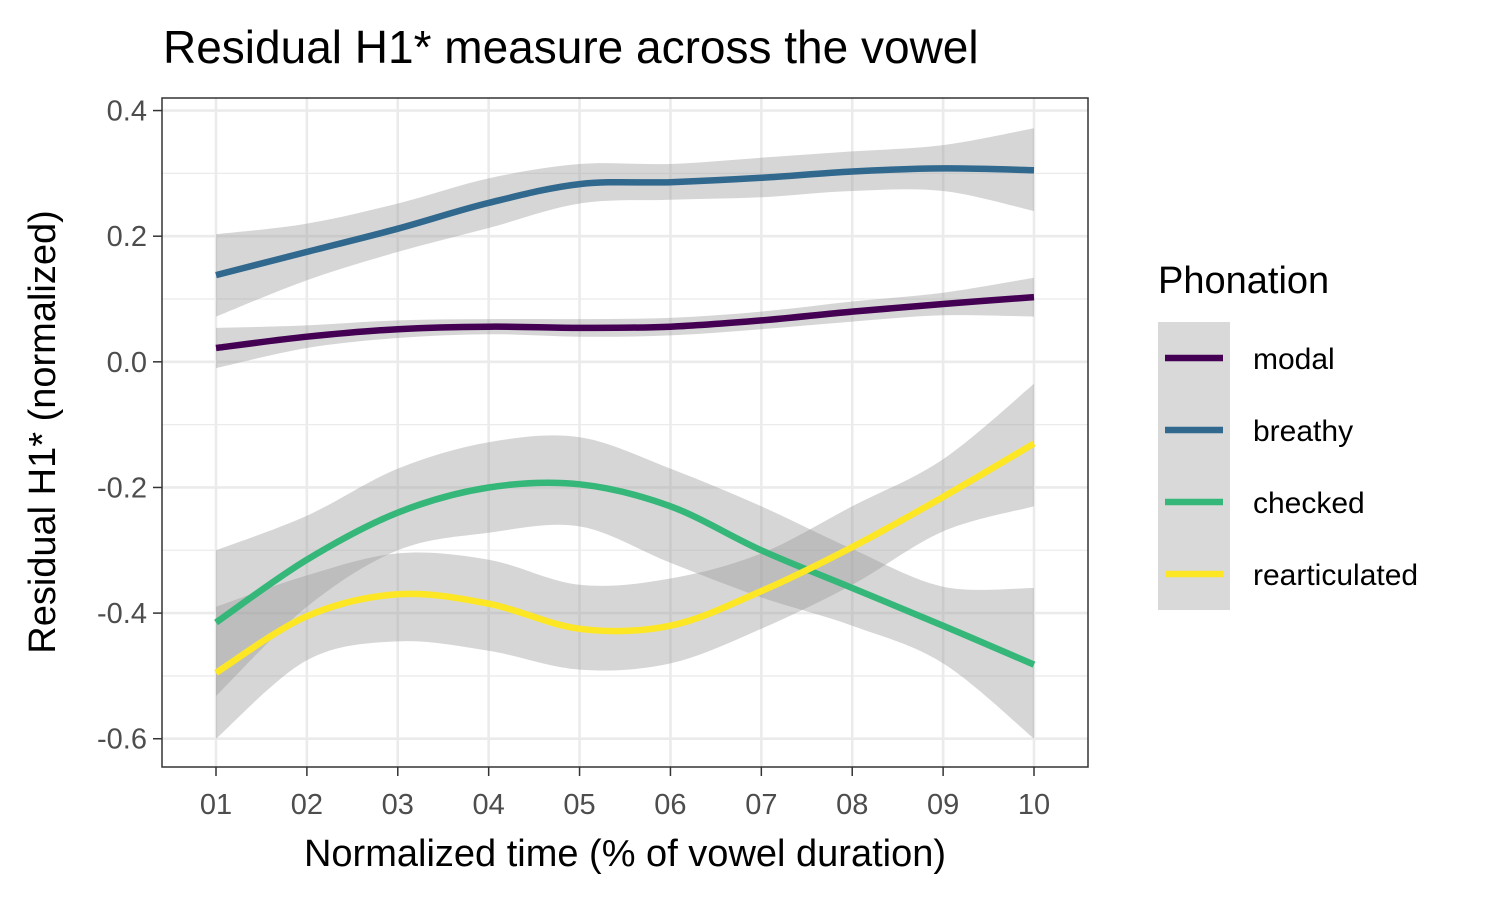 The width and height of the screenshot is (1500, 900). Describe the element at coordinates (43, 432) in the screenshot. I see `y-axis-title: Residual H1* (normalized)` at that location.